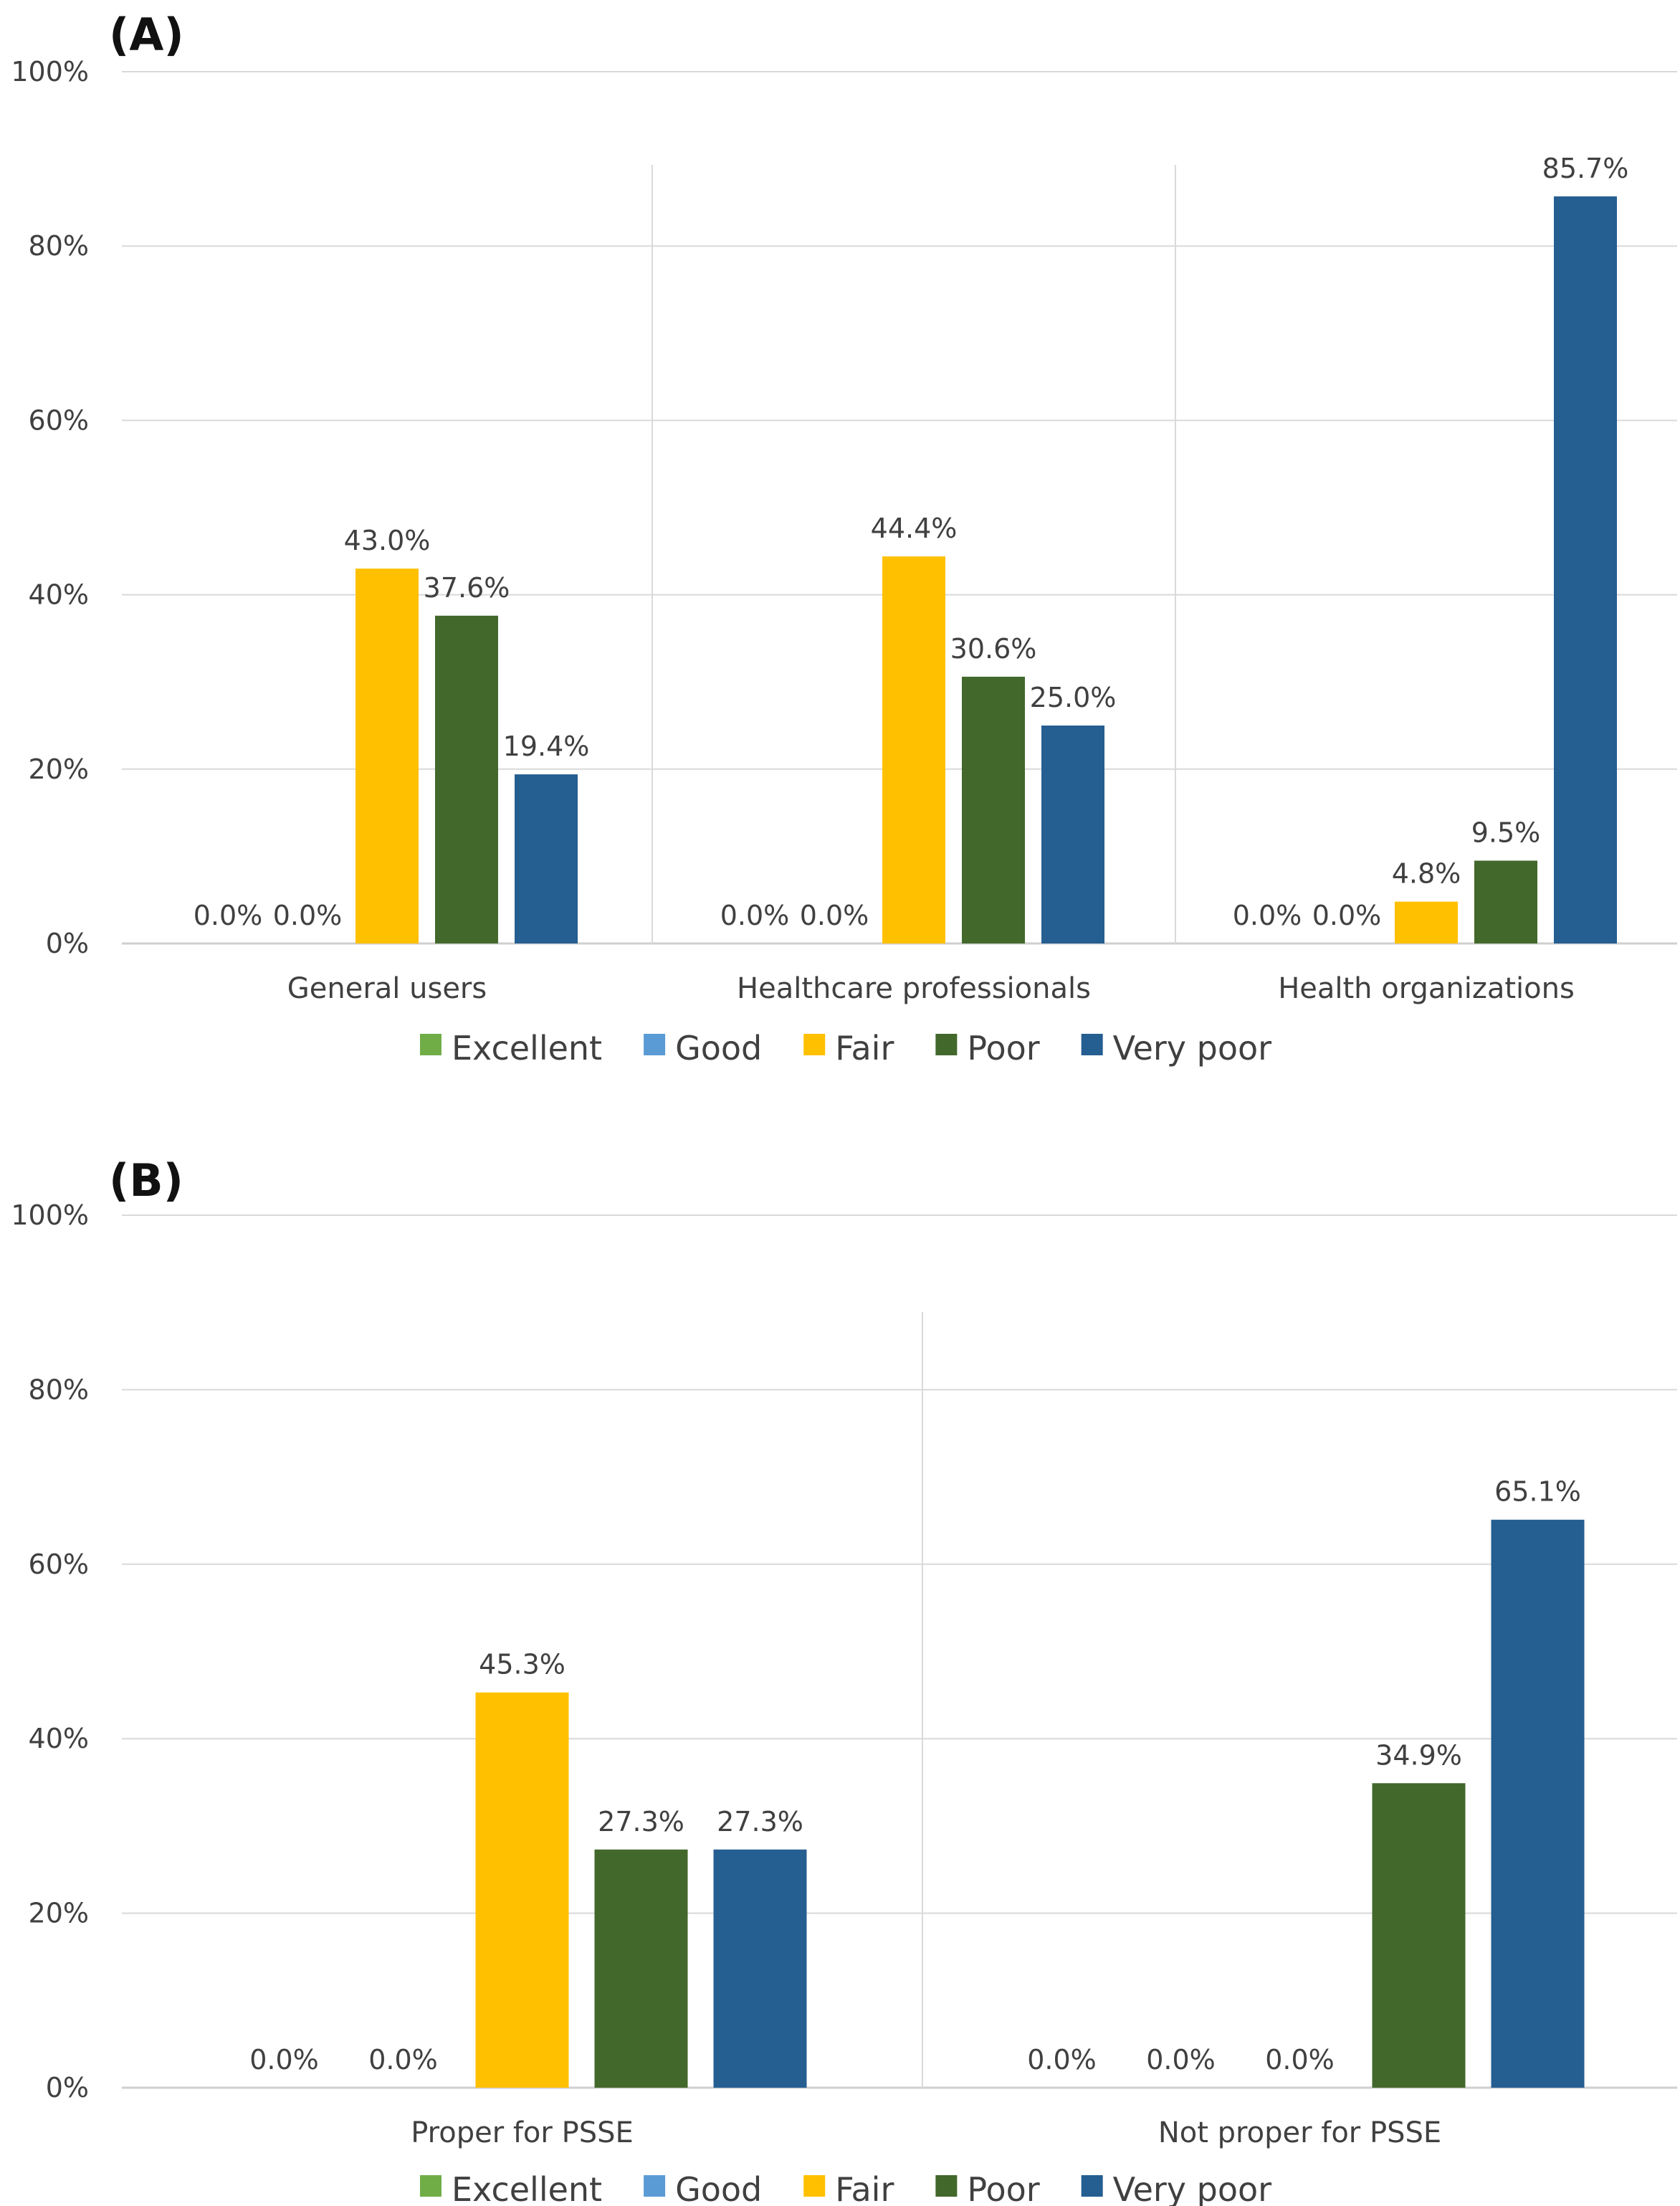  What do you see at coordinates (1073, 697) in the screenshot?
I see `data-label: 25.0%` at bounding box center [1073, 697].